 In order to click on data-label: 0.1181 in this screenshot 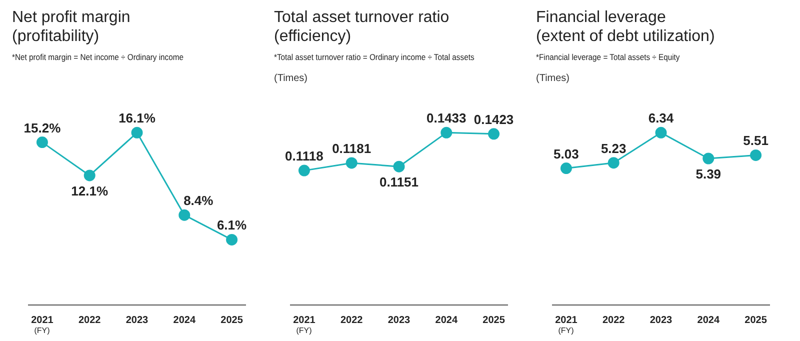, I will do `click(352, 148)`.